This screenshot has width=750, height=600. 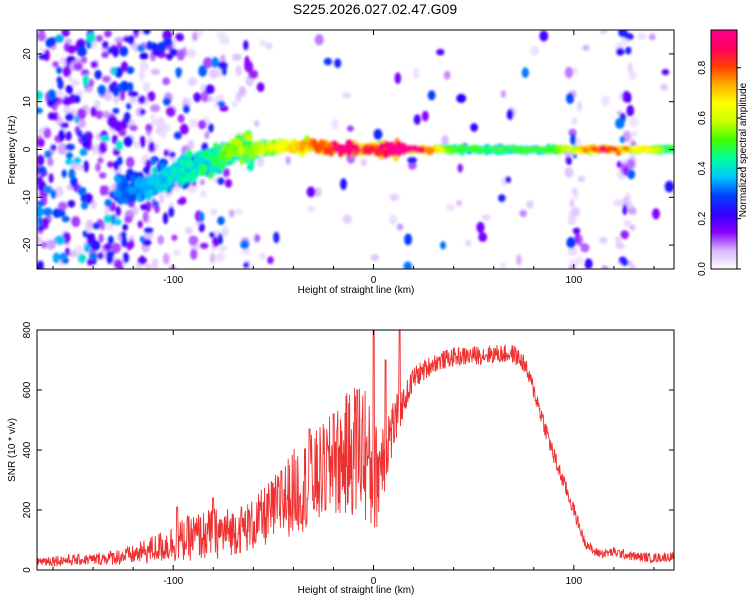 I want to click on x-tick-label: 0, so click(x=374, y=581).